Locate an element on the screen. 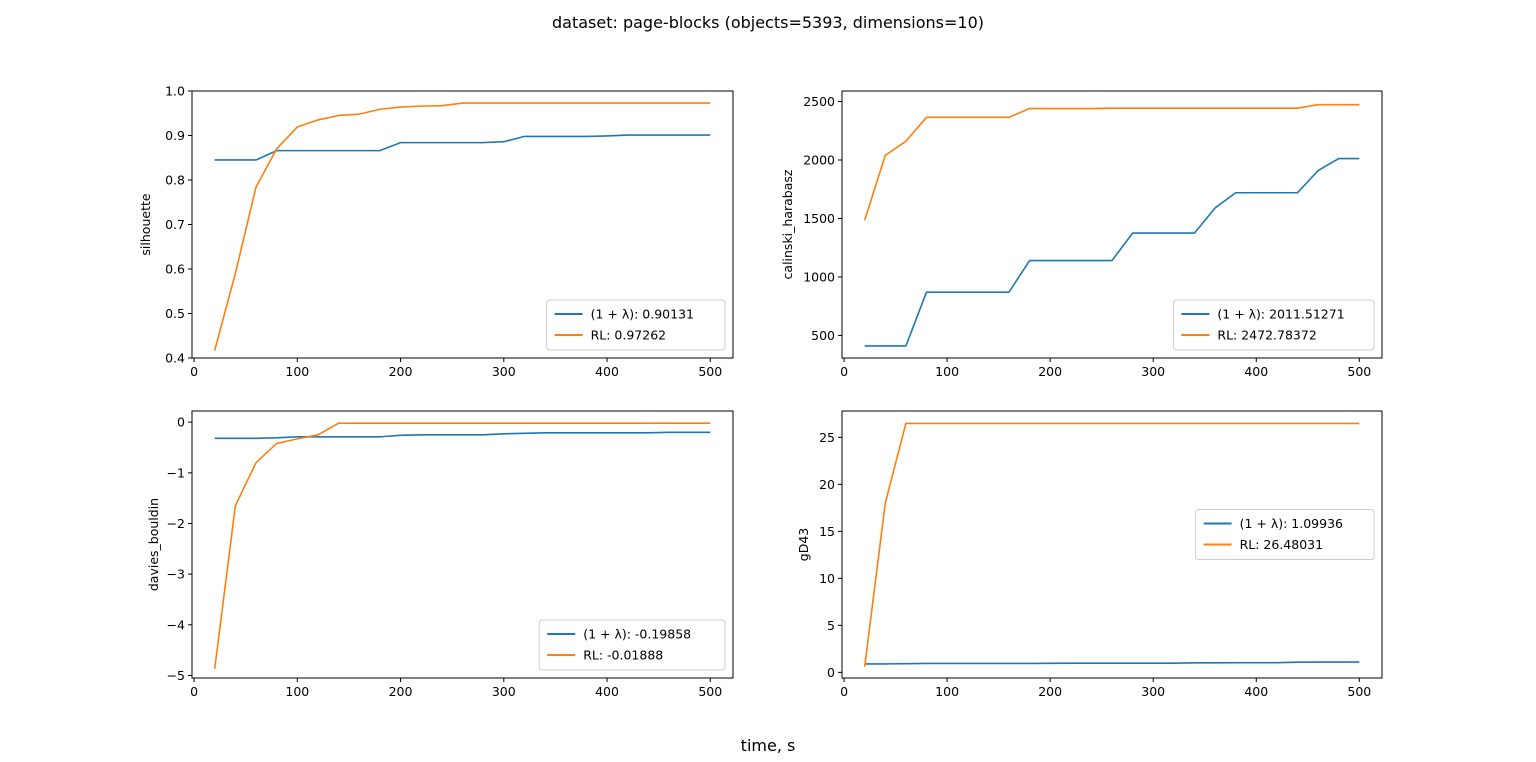 The width and height of the screenshot is (1536, 762). y-tick-label: 0.9 is located at coordinates (175, 135).